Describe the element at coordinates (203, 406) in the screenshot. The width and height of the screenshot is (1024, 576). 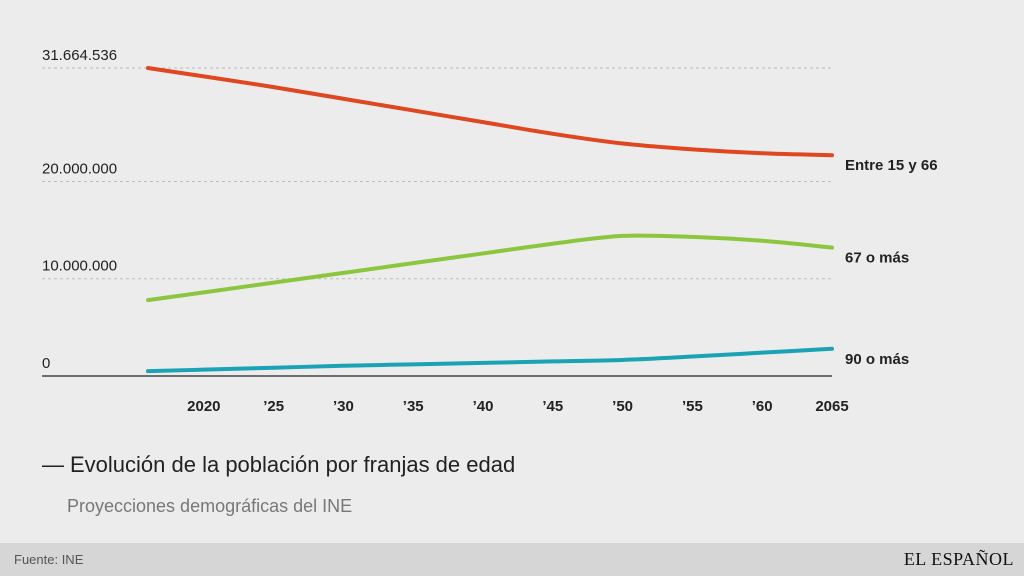
I see `x-tick-label: 2020` at that location.